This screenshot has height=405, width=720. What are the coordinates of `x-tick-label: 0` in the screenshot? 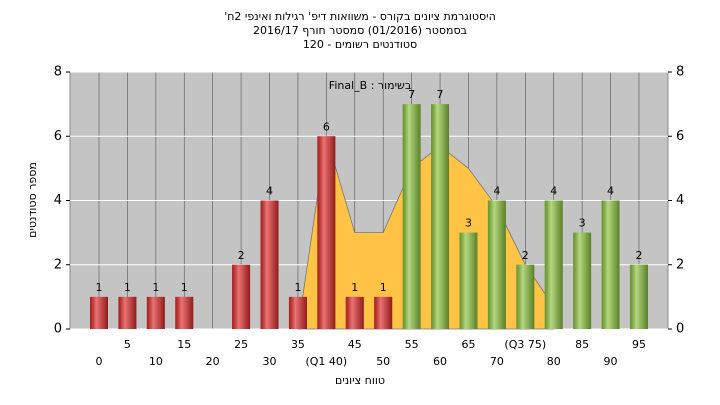 It's located at (99, 361).